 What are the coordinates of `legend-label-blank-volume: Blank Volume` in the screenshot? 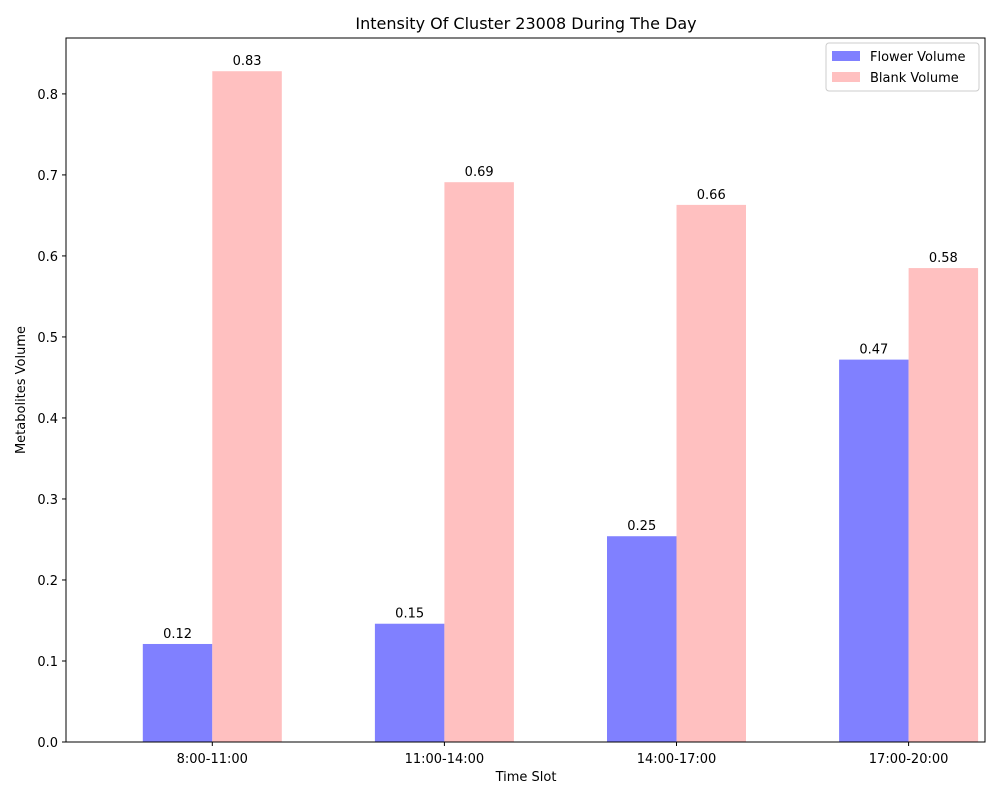 It's located at (914, 78).